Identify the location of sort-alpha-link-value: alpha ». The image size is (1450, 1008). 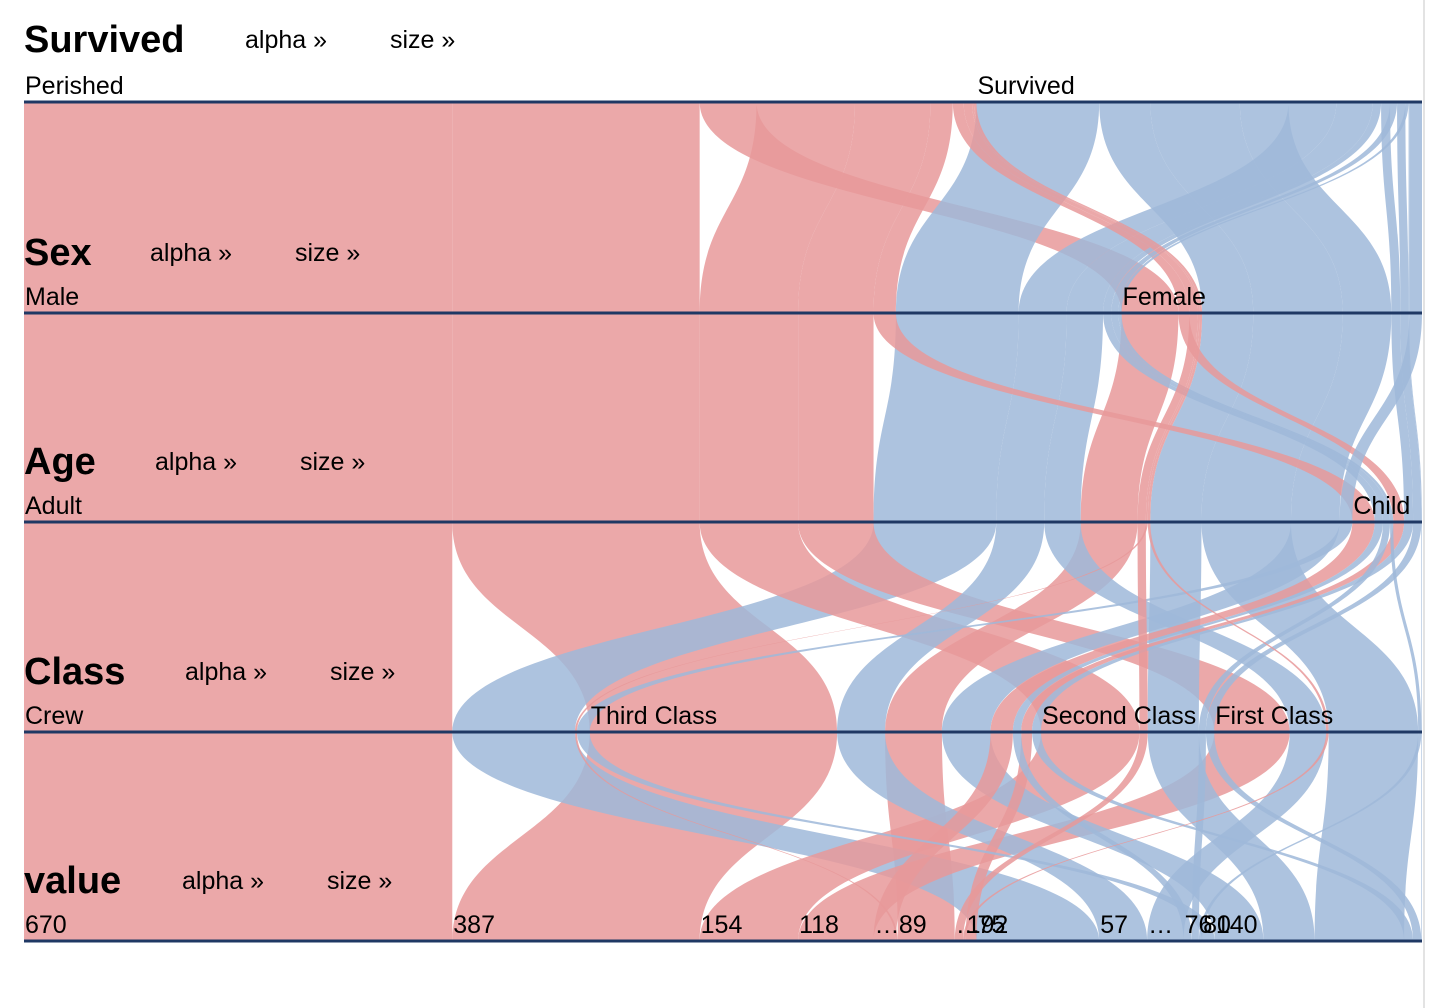
(223, 881).